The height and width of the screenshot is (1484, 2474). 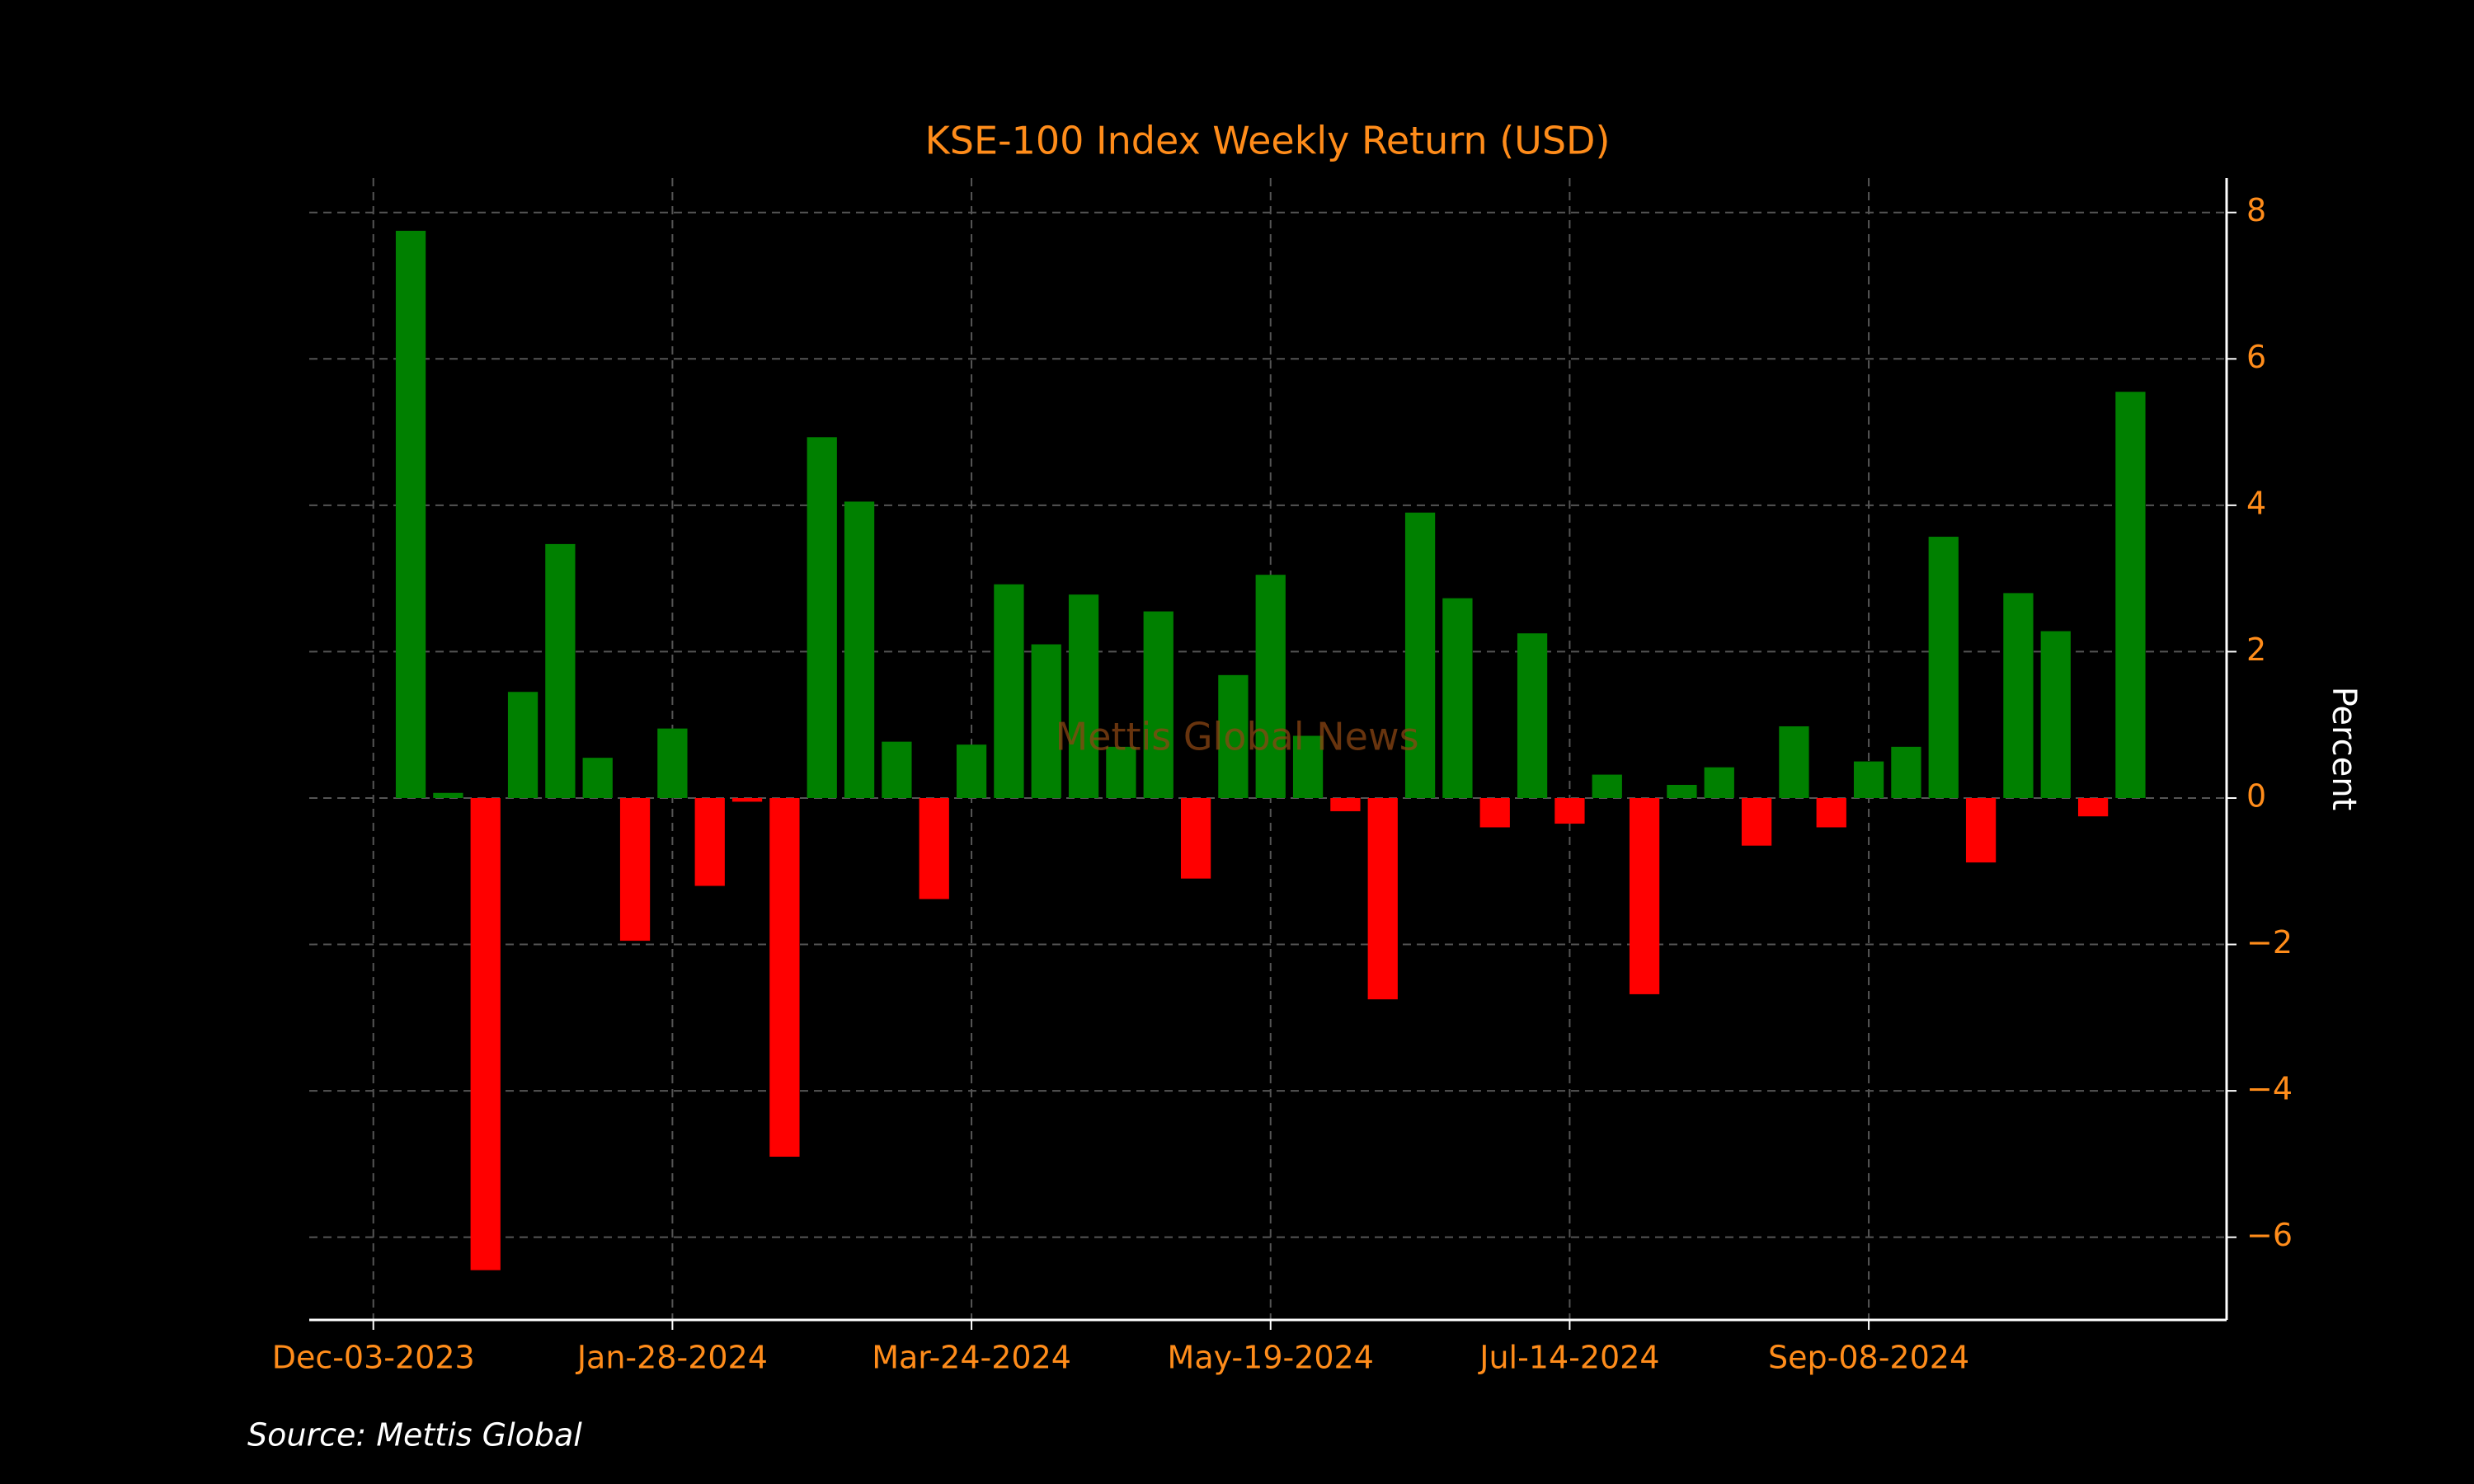 I want to click on x-tick-label: May-19-2024, so click(x=1271, y=1358).